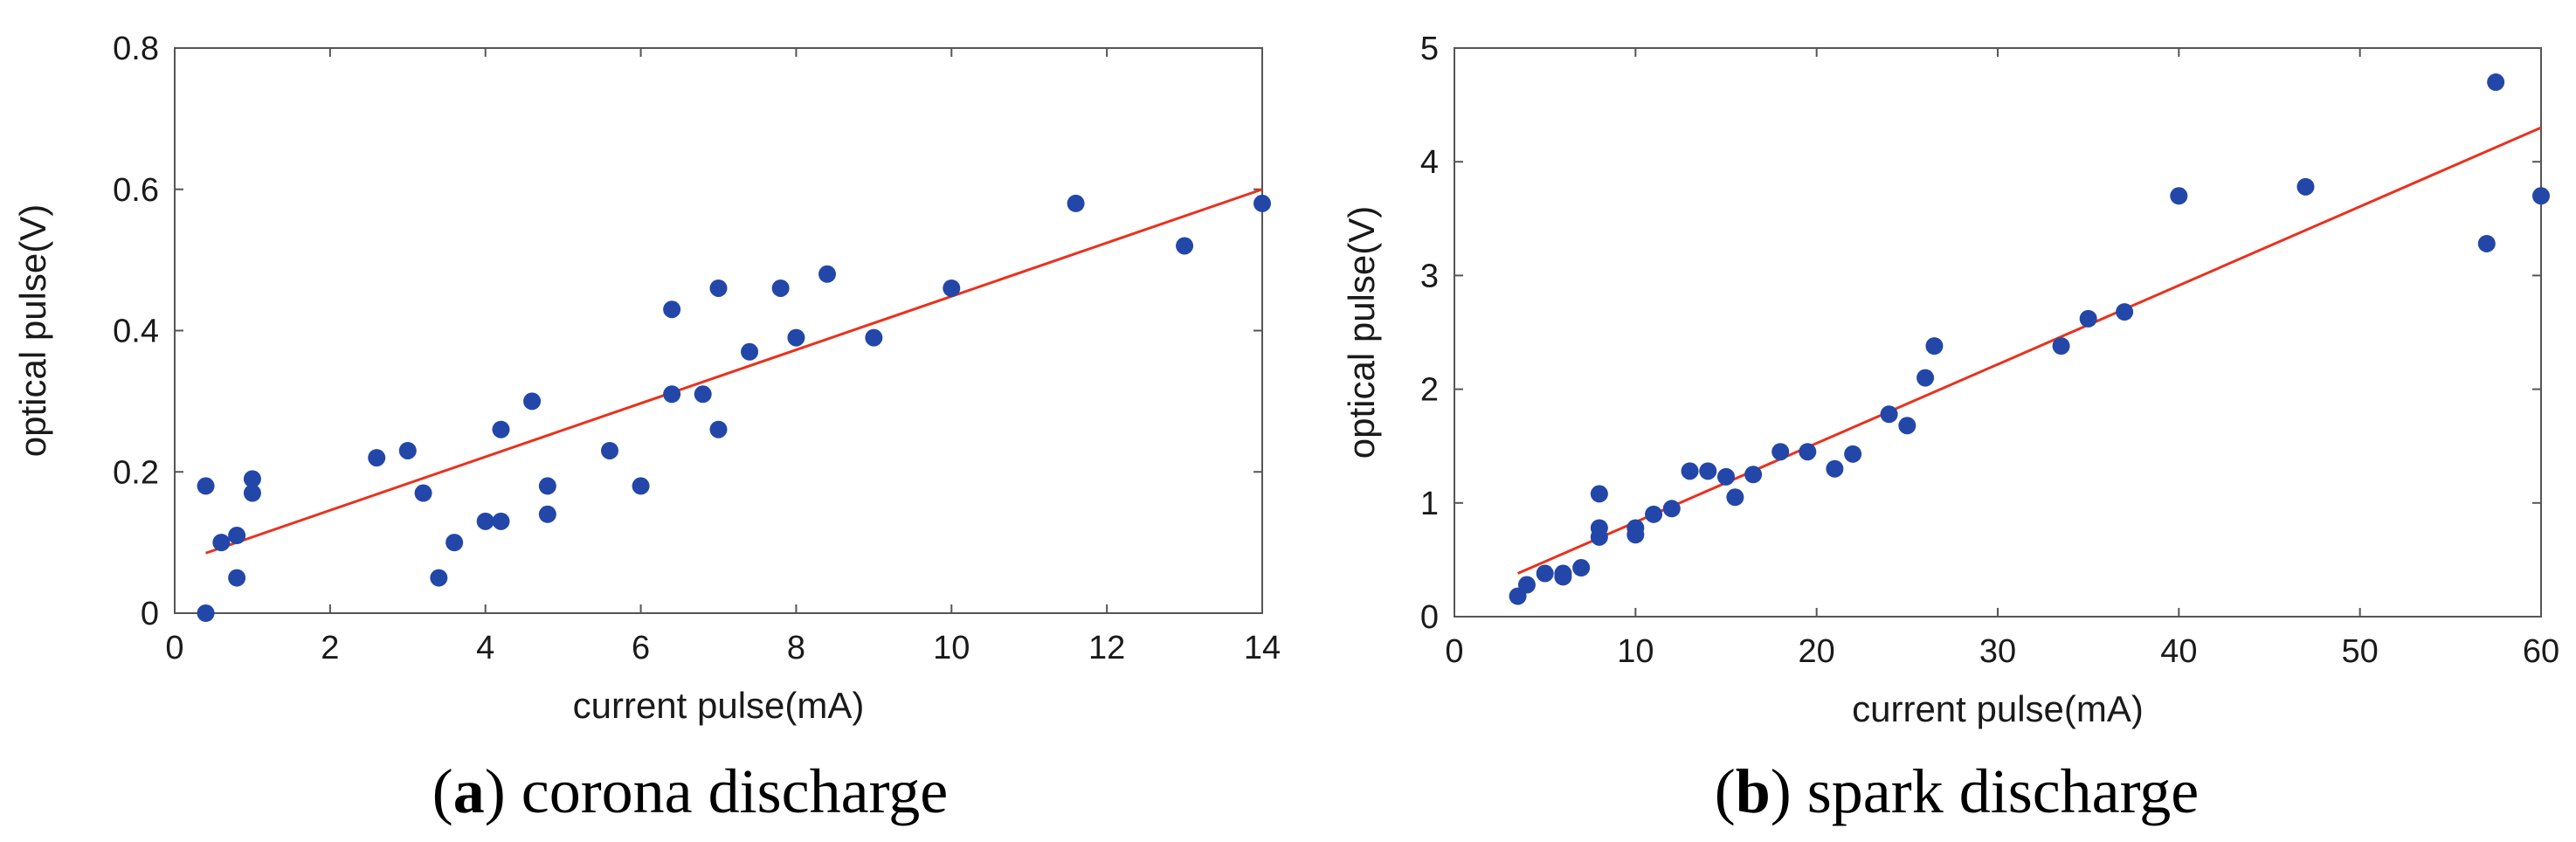  I want to click on panel-b-xtick-label: 30, so click(1997, 652).